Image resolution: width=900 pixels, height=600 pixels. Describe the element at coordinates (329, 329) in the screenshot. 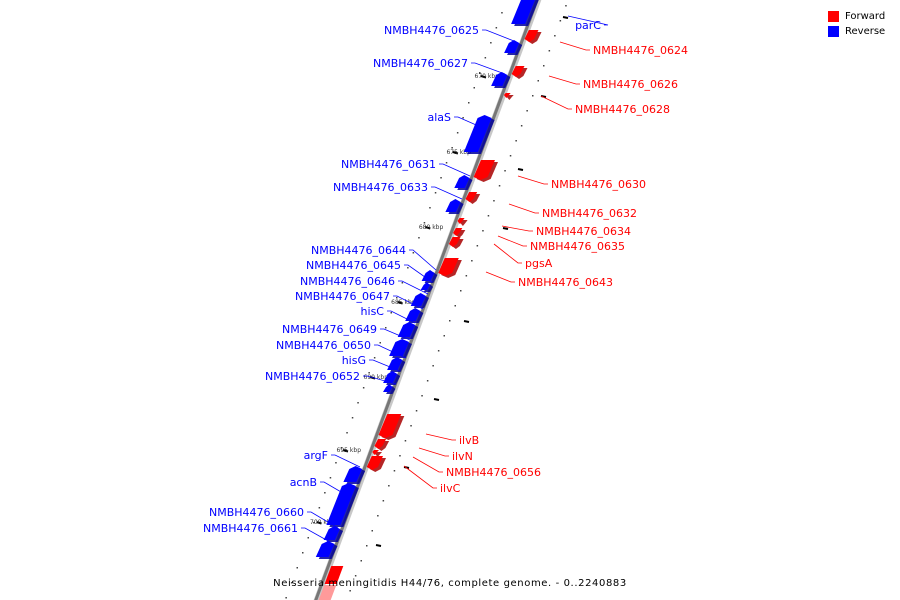

I see `gene-label-nmbh4476-0649: NMBH4476_0649` at that location.